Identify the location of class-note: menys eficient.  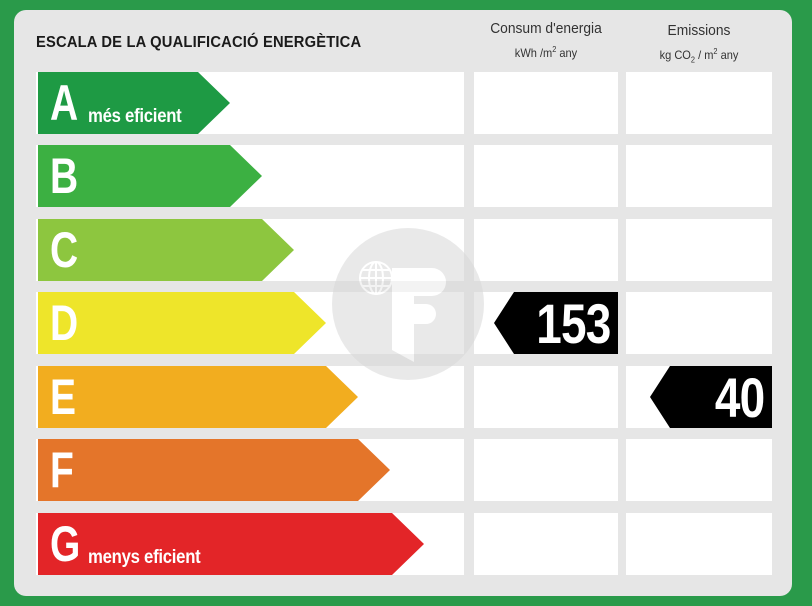
(144, 557).